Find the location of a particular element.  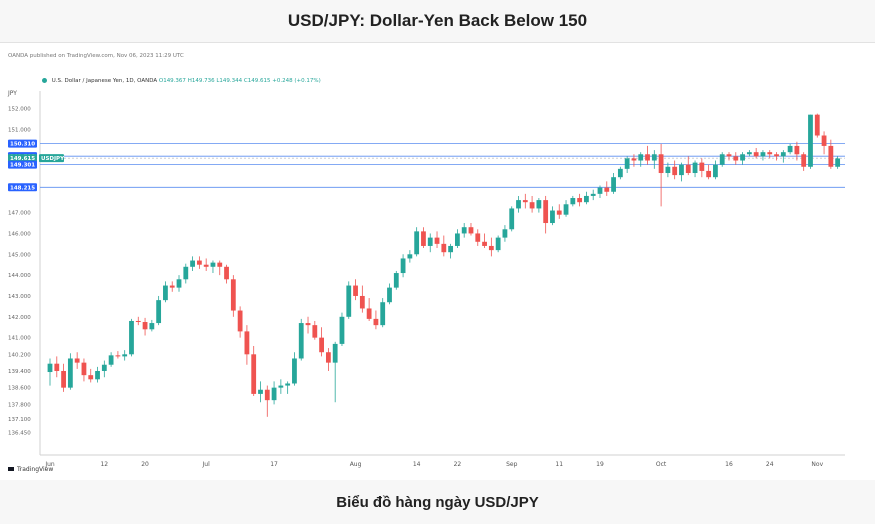

legend-symbol: U.S. Dollar / Japanese Yen, 1D, OANDA is located at coordinates (104, 81).